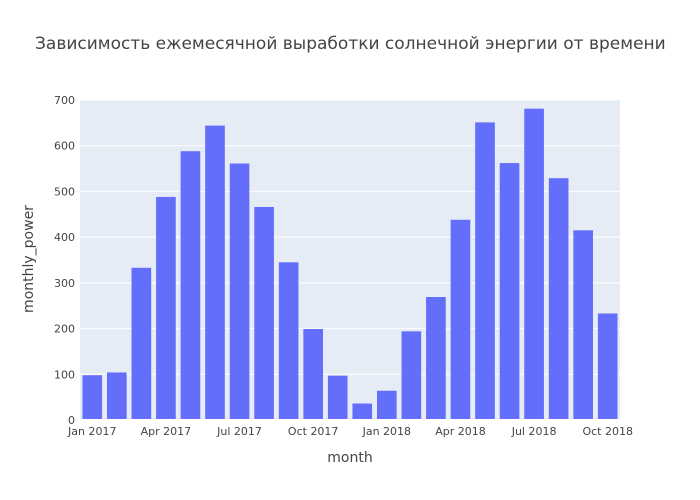 This screenshot has height=500, width=700. I want to click on x-tick-label: Jan 2017, so click(91, 431).